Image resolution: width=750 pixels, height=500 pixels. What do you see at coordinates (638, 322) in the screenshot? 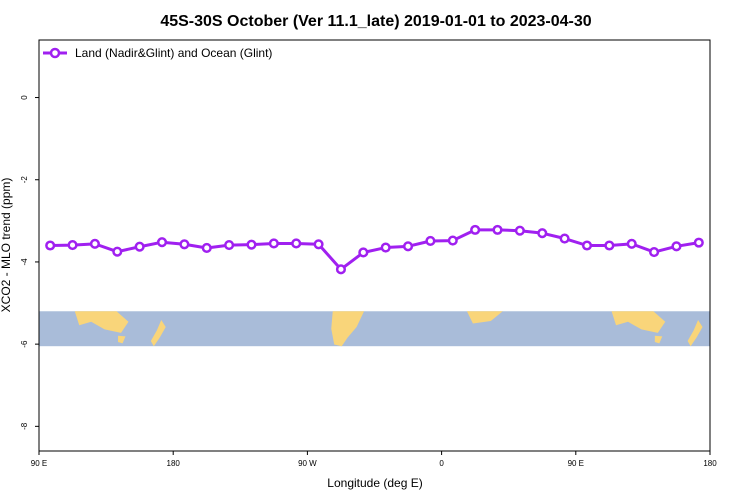
I see `land-australia-repeat` at bounding box center [638, 322].